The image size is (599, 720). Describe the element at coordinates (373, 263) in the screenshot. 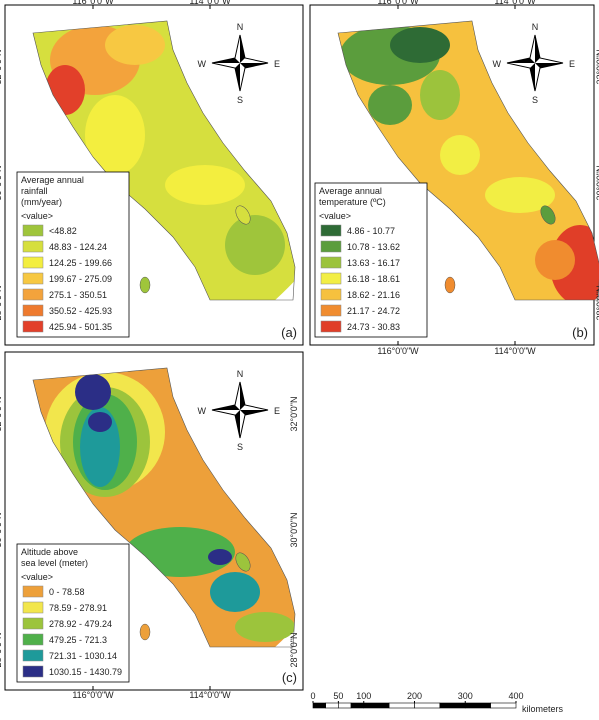

I see `legend-label: 13.63 - 16.17` at that location.